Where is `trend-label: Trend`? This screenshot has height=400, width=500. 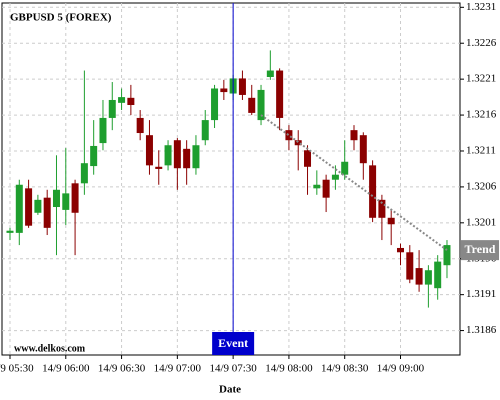
trend-label: Trend is located at coordinates (480, 249).